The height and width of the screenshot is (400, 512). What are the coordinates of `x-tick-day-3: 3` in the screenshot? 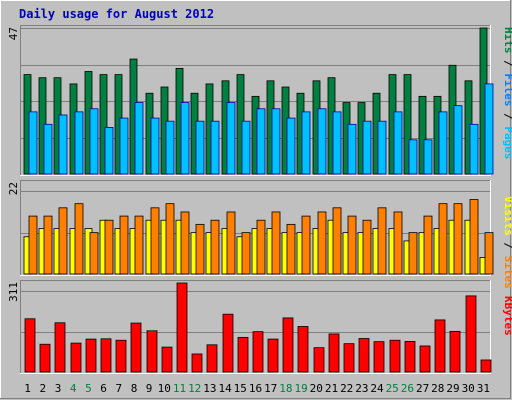 It's located at (58, 388).